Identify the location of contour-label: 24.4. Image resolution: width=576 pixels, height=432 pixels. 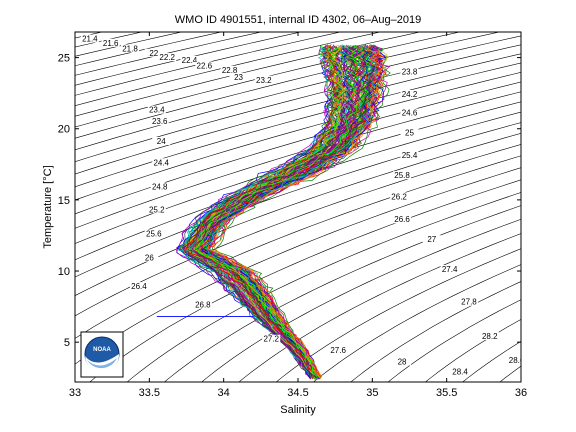
(161, 162).